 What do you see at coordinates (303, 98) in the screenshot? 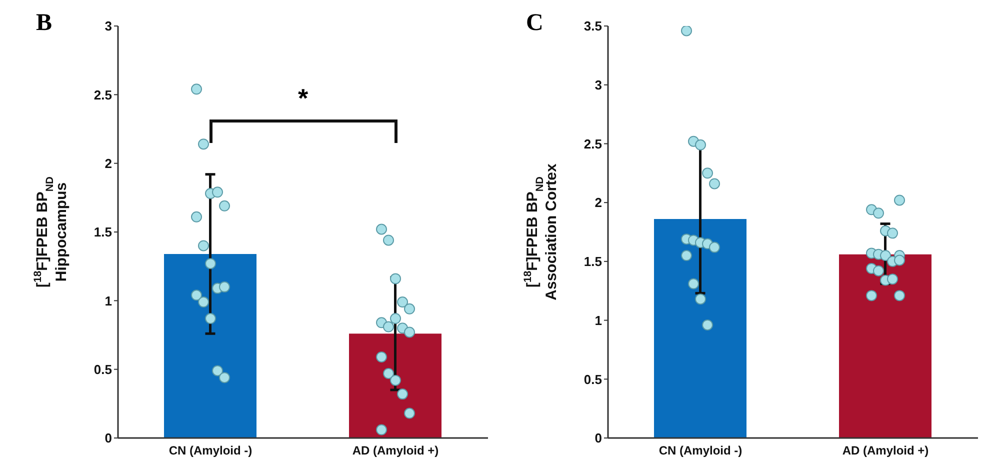
I see `annotation: *` at bounding box center [303, 98].